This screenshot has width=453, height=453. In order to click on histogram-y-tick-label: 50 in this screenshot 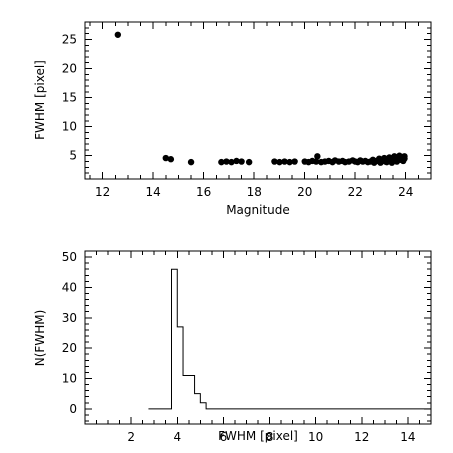, I will do `click(69, 257)`.